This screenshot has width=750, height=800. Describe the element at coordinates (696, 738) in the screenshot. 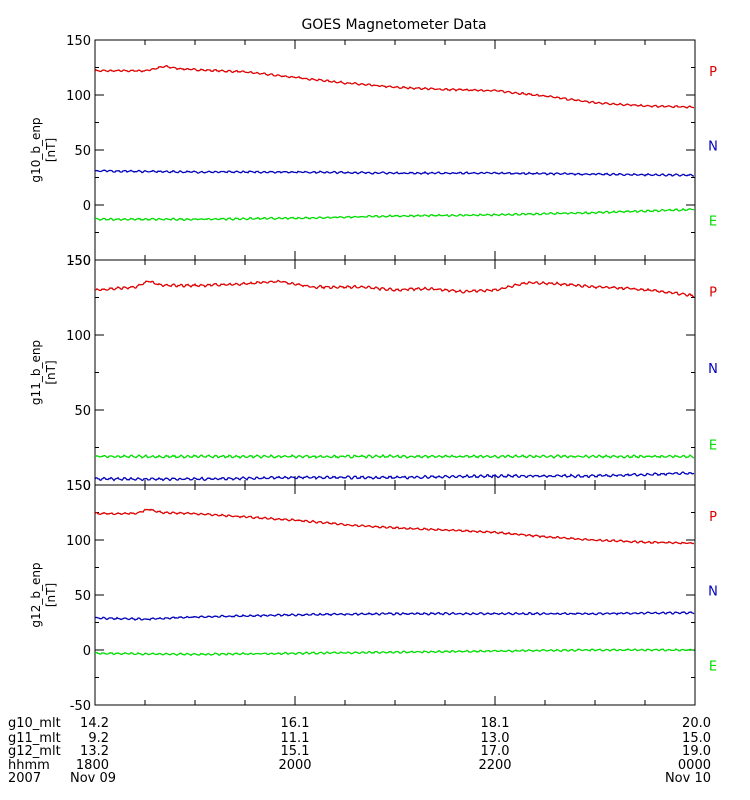

I see `axis-row-value: 15.0` at that location.